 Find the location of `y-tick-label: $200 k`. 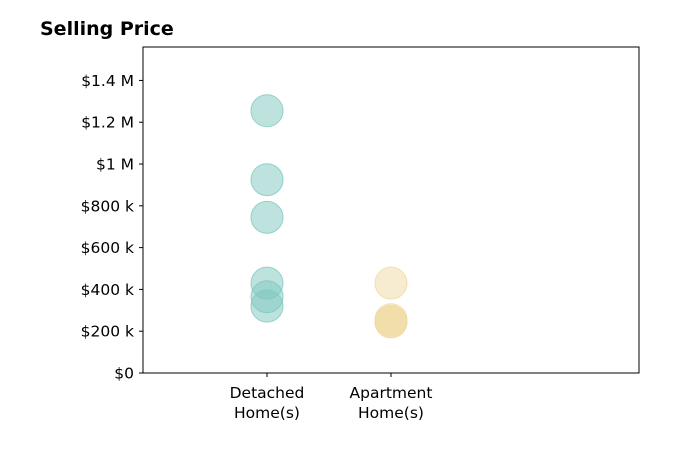

y-tick-label: $200 k is located at coordinates (107, 332).